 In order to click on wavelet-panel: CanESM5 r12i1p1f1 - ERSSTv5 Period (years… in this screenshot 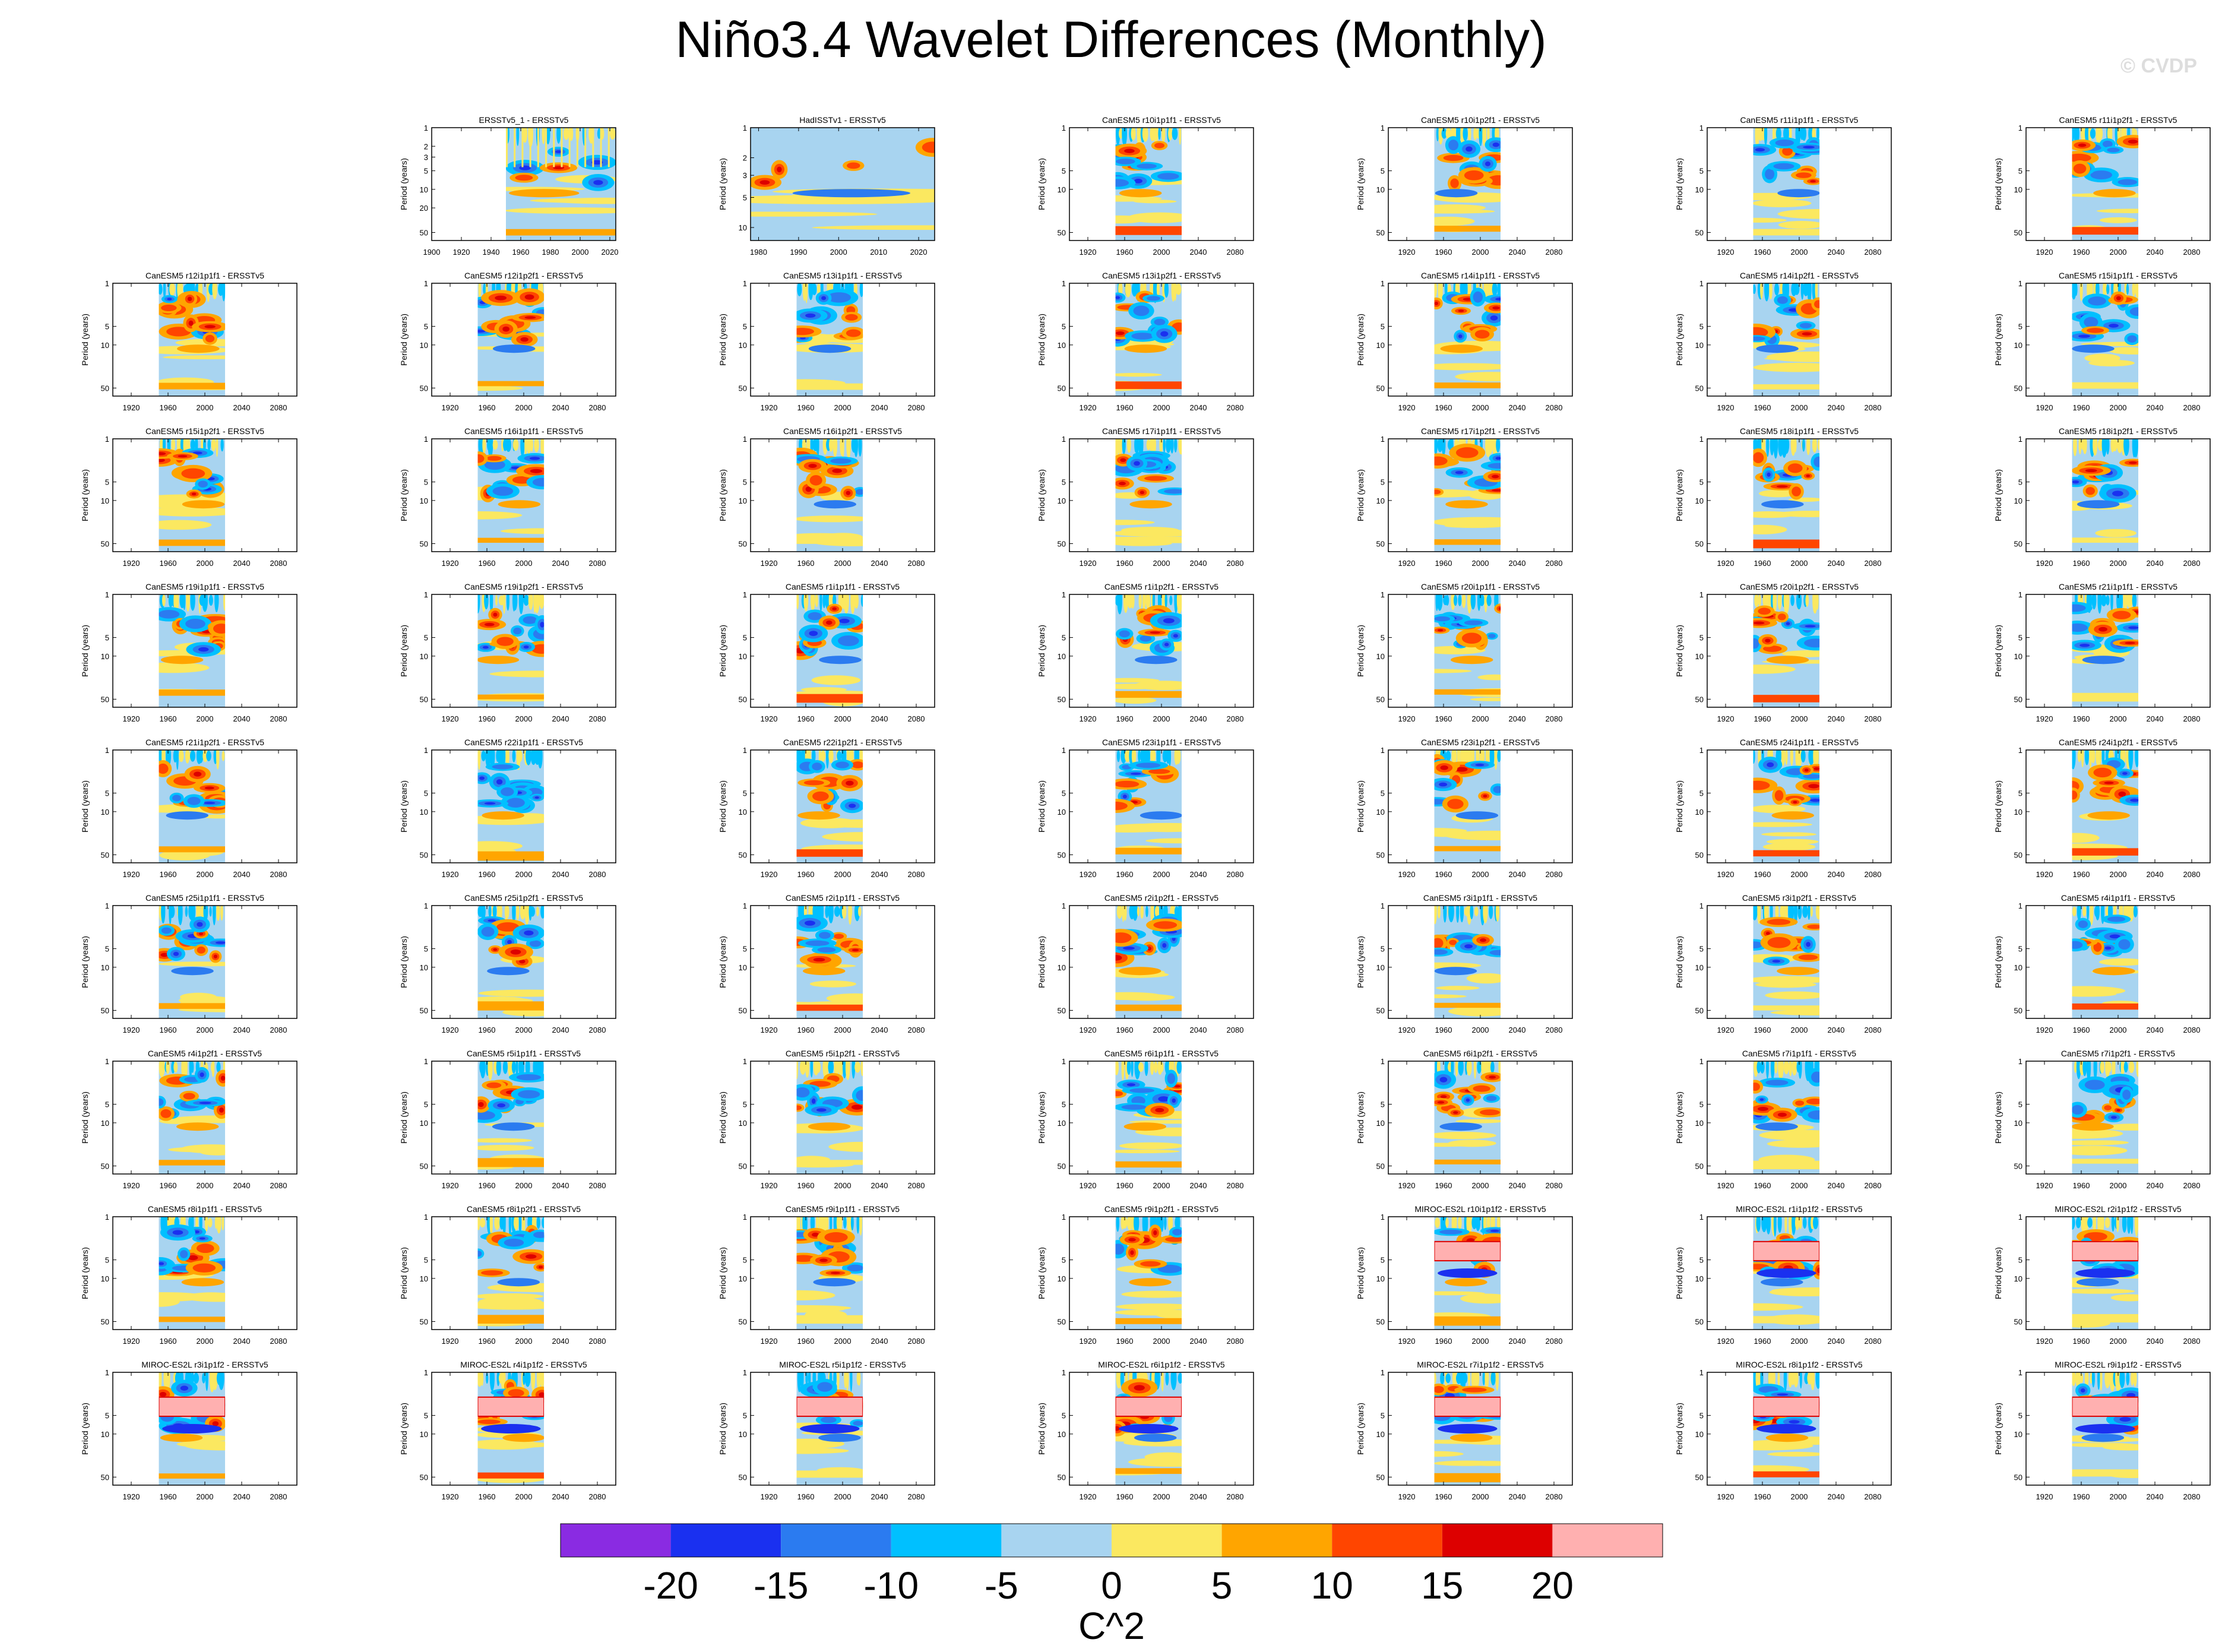, I will do `click(189, 341)`.